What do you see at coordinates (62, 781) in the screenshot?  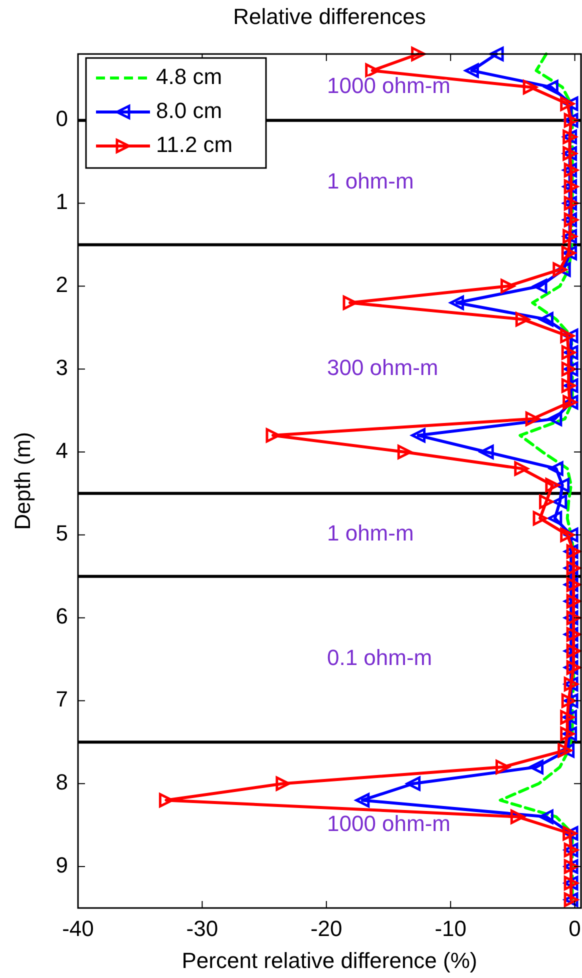 I see `y-tick-label: 8` at bounding box center [62, 781].